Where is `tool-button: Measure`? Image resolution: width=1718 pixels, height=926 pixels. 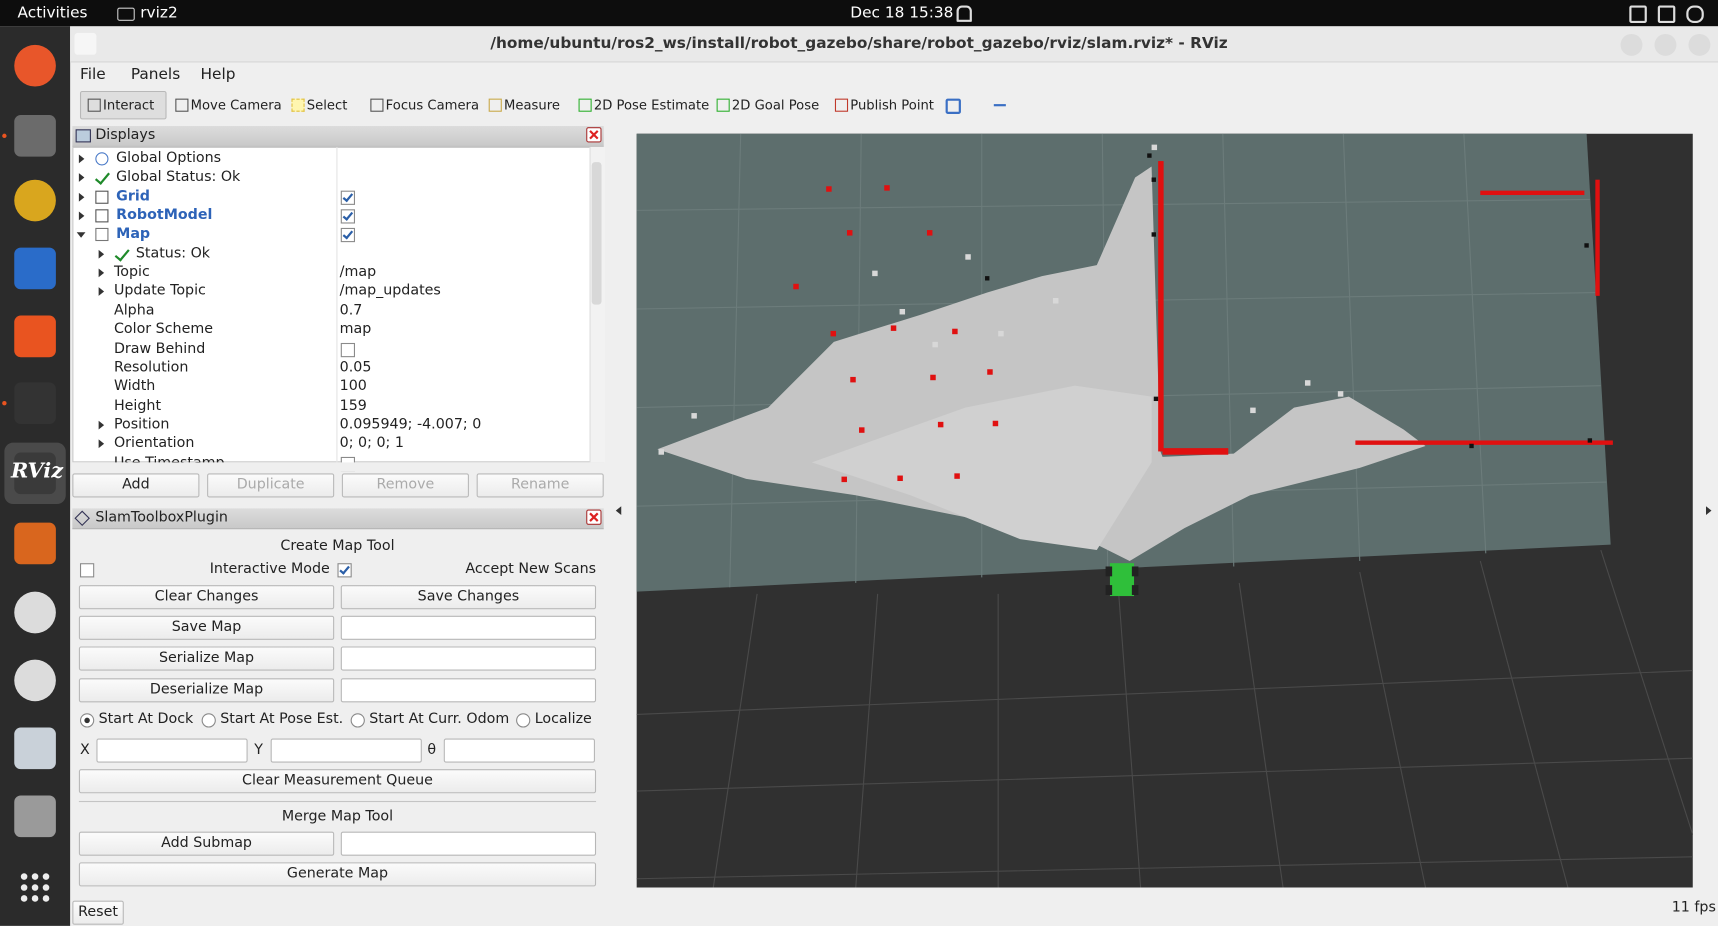 tool-button: Measure is located at coordinates (532, 105).